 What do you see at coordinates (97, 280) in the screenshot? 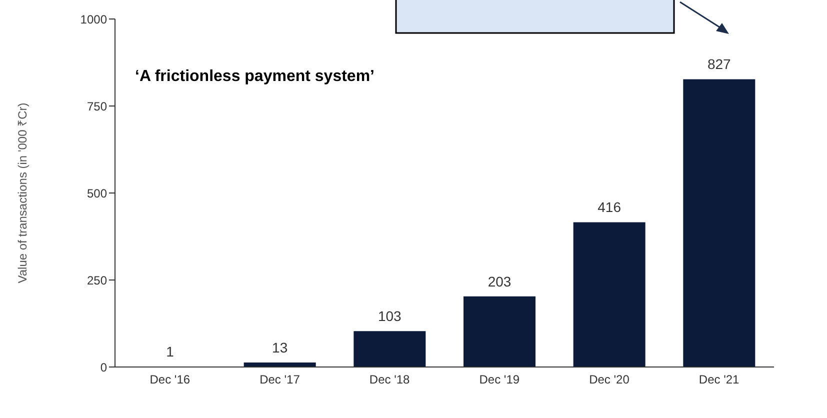
I see `y-tick-label: 250` at bounding box center [97, 280].